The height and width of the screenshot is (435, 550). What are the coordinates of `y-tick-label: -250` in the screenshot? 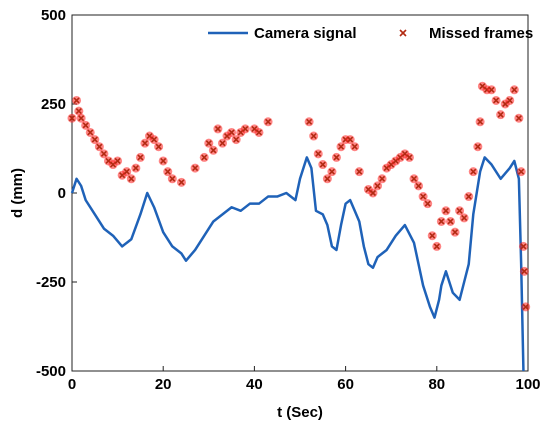 It's located at (51, 282).